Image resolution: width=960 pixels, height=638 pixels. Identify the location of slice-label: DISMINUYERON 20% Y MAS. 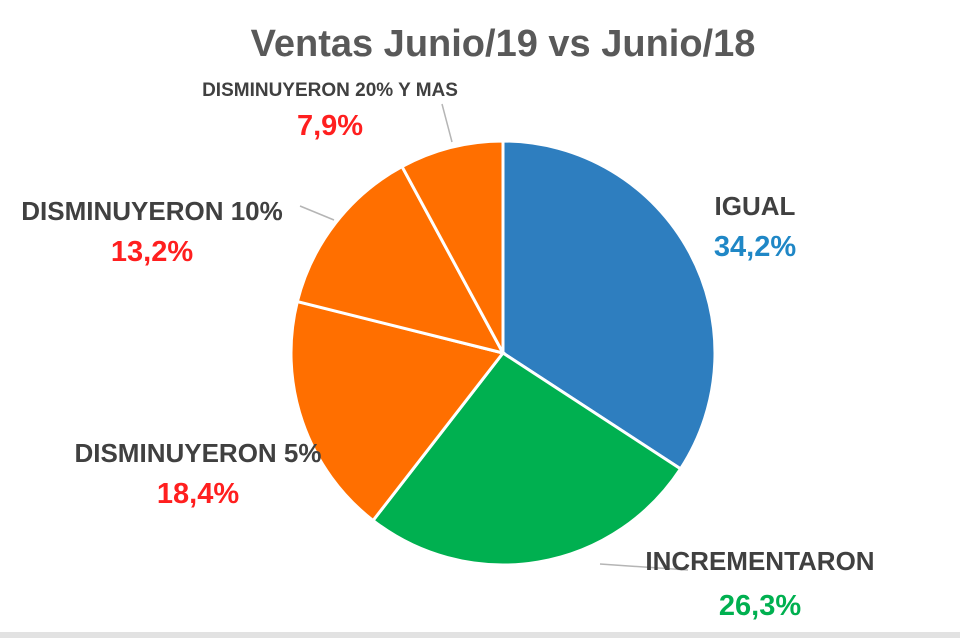
(330, 90).